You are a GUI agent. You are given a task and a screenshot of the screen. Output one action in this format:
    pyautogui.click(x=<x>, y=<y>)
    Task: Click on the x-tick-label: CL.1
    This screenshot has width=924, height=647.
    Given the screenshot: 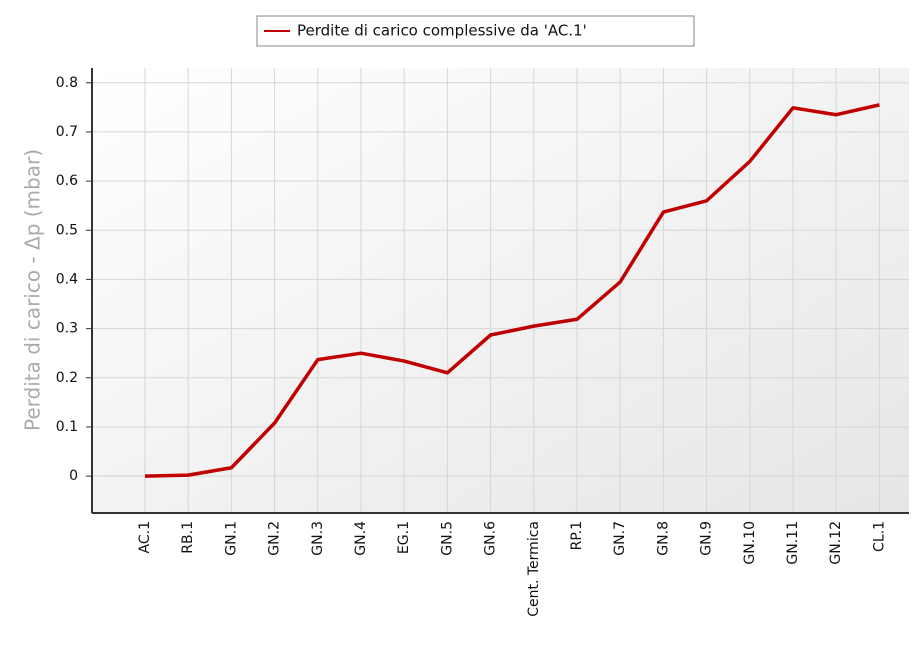 What is the action you would take?
    pyautogui.click(x=879, y=536)
    